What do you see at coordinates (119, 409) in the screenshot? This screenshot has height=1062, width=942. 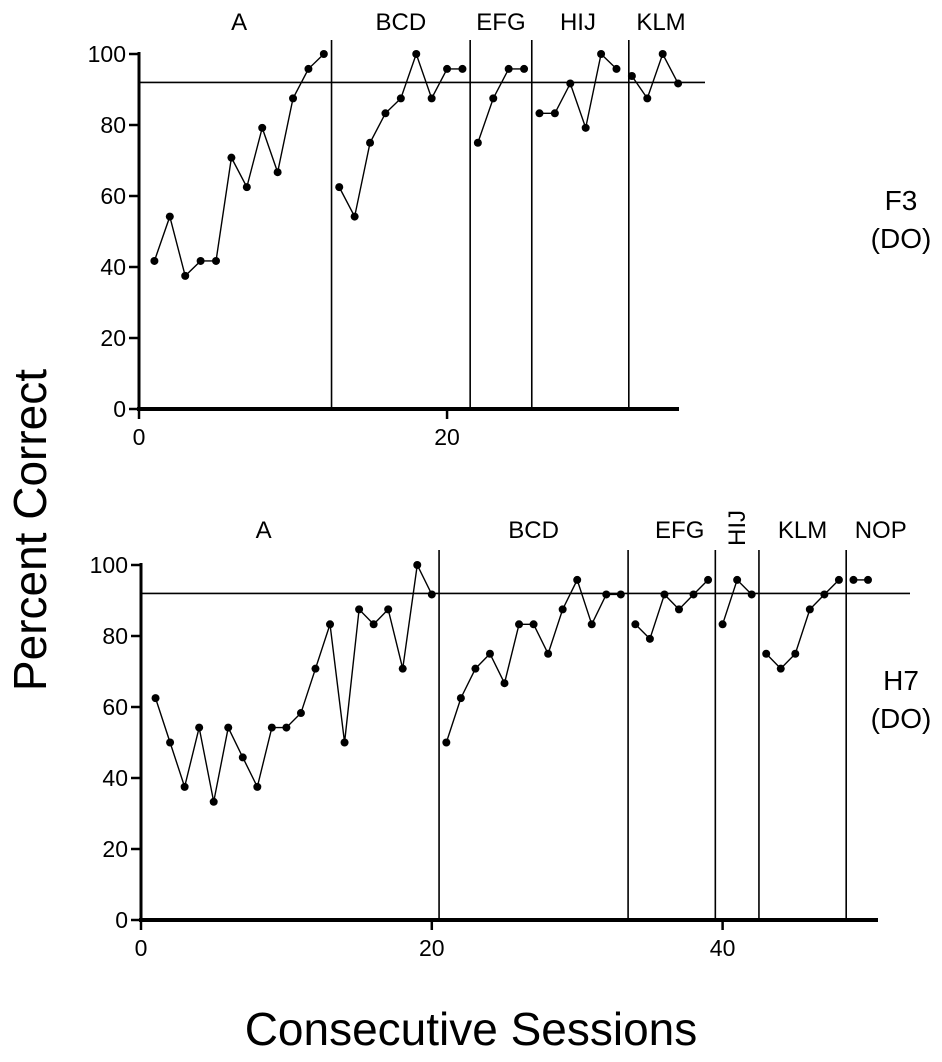 I see `y-tick-label-f3: 0` at bounding box center [119, 409].